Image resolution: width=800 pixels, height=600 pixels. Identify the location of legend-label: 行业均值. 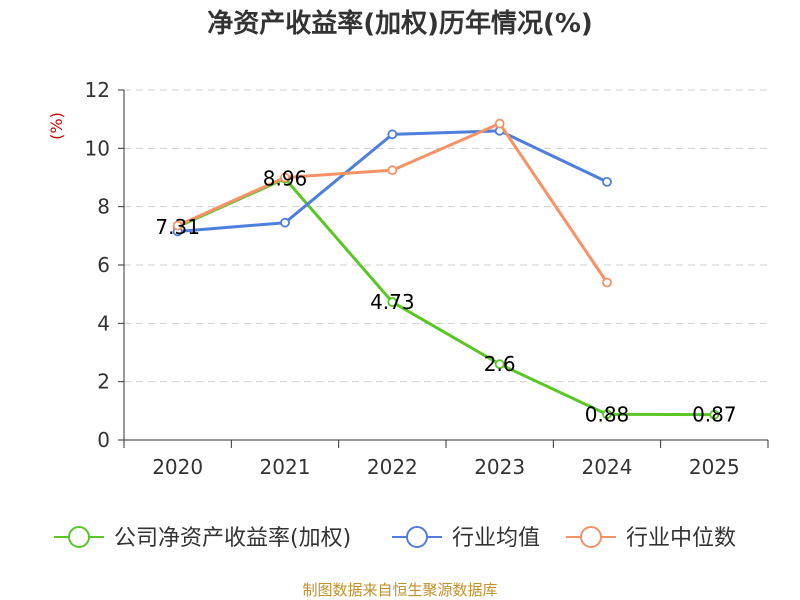
(496, 538).